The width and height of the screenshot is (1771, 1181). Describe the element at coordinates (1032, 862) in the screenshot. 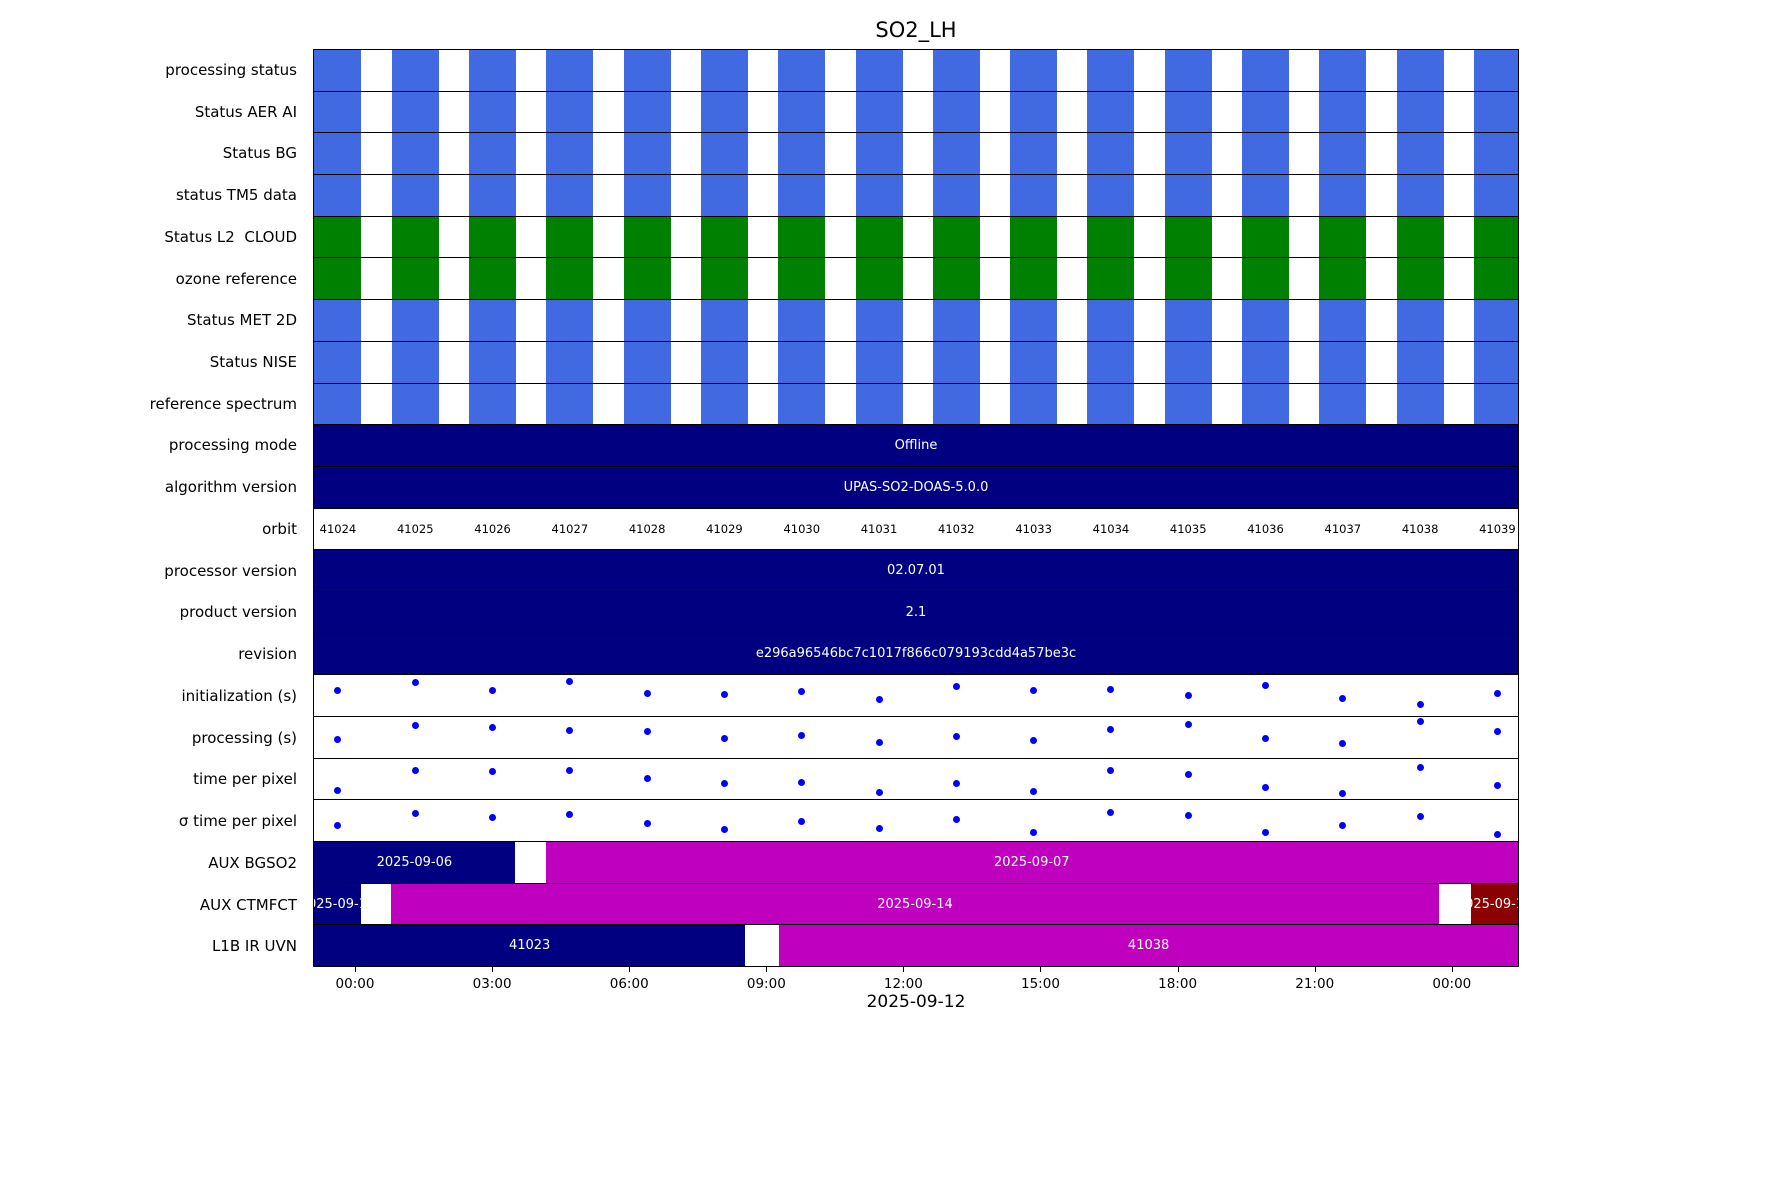

I see `segment-label: 2025-09-07` at that location.